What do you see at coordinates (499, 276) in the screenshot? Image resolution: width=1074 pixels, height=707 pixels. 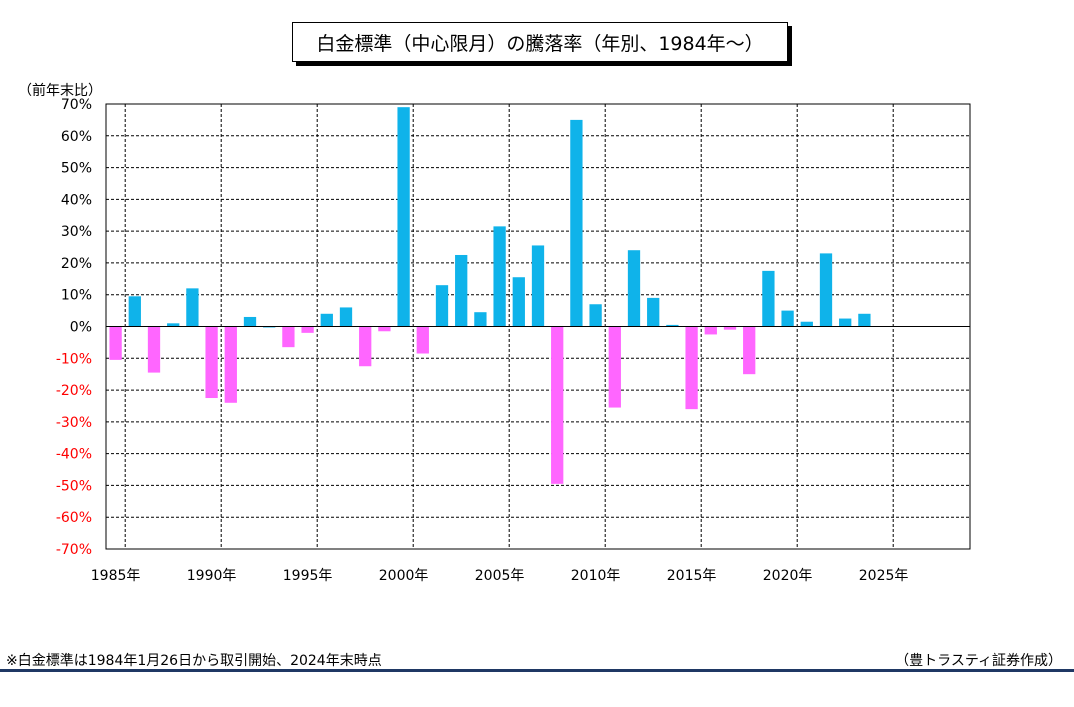 I see `bar-2005` at bounding box center [499, 276].